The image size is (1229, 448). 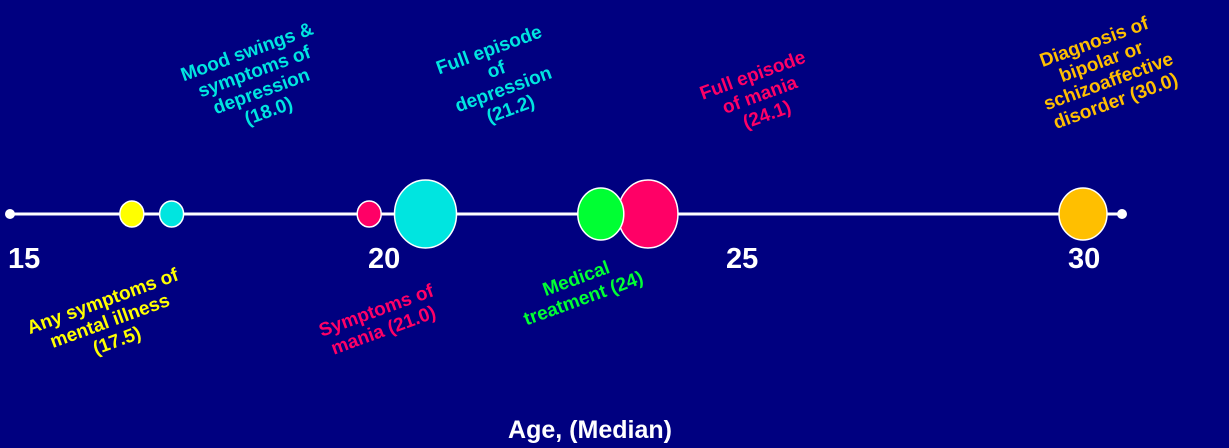 What do you see at coordinates (369, 214) in the screenshot?
I see `marker-symptoms-mania` at bounding box center [369, 214].